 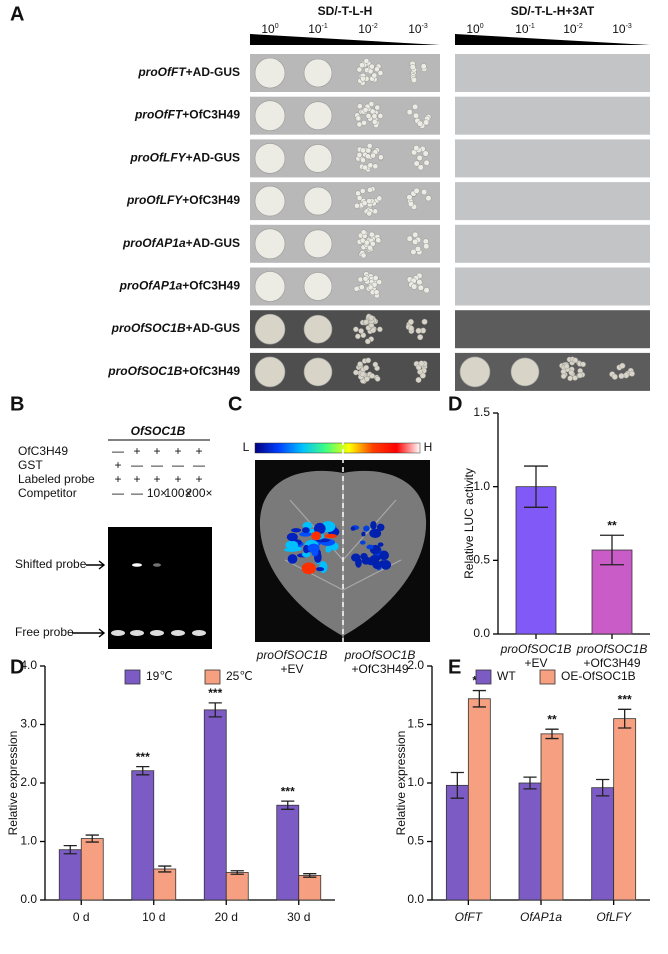 What do you see at coordinates (215, 693) in the screenshot?
I see `significance: ***` at bounding box center [215, 693].